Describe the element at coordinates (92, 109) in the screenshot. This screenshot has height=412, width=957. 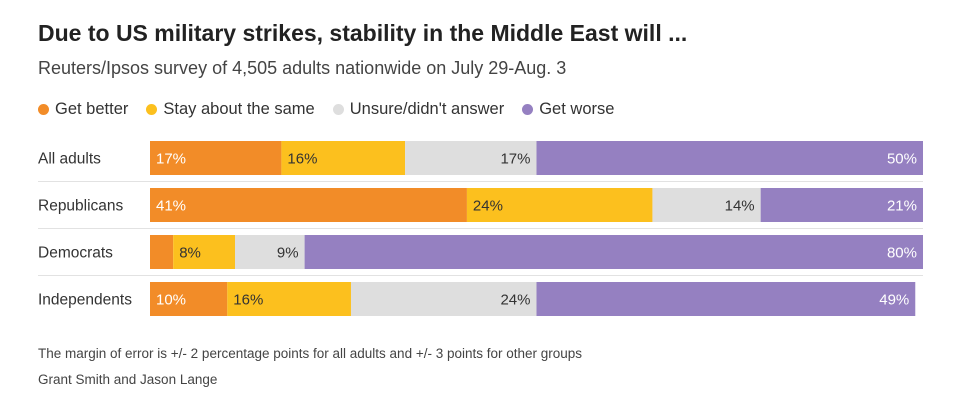
I see `legend-label: Get better` at that location.